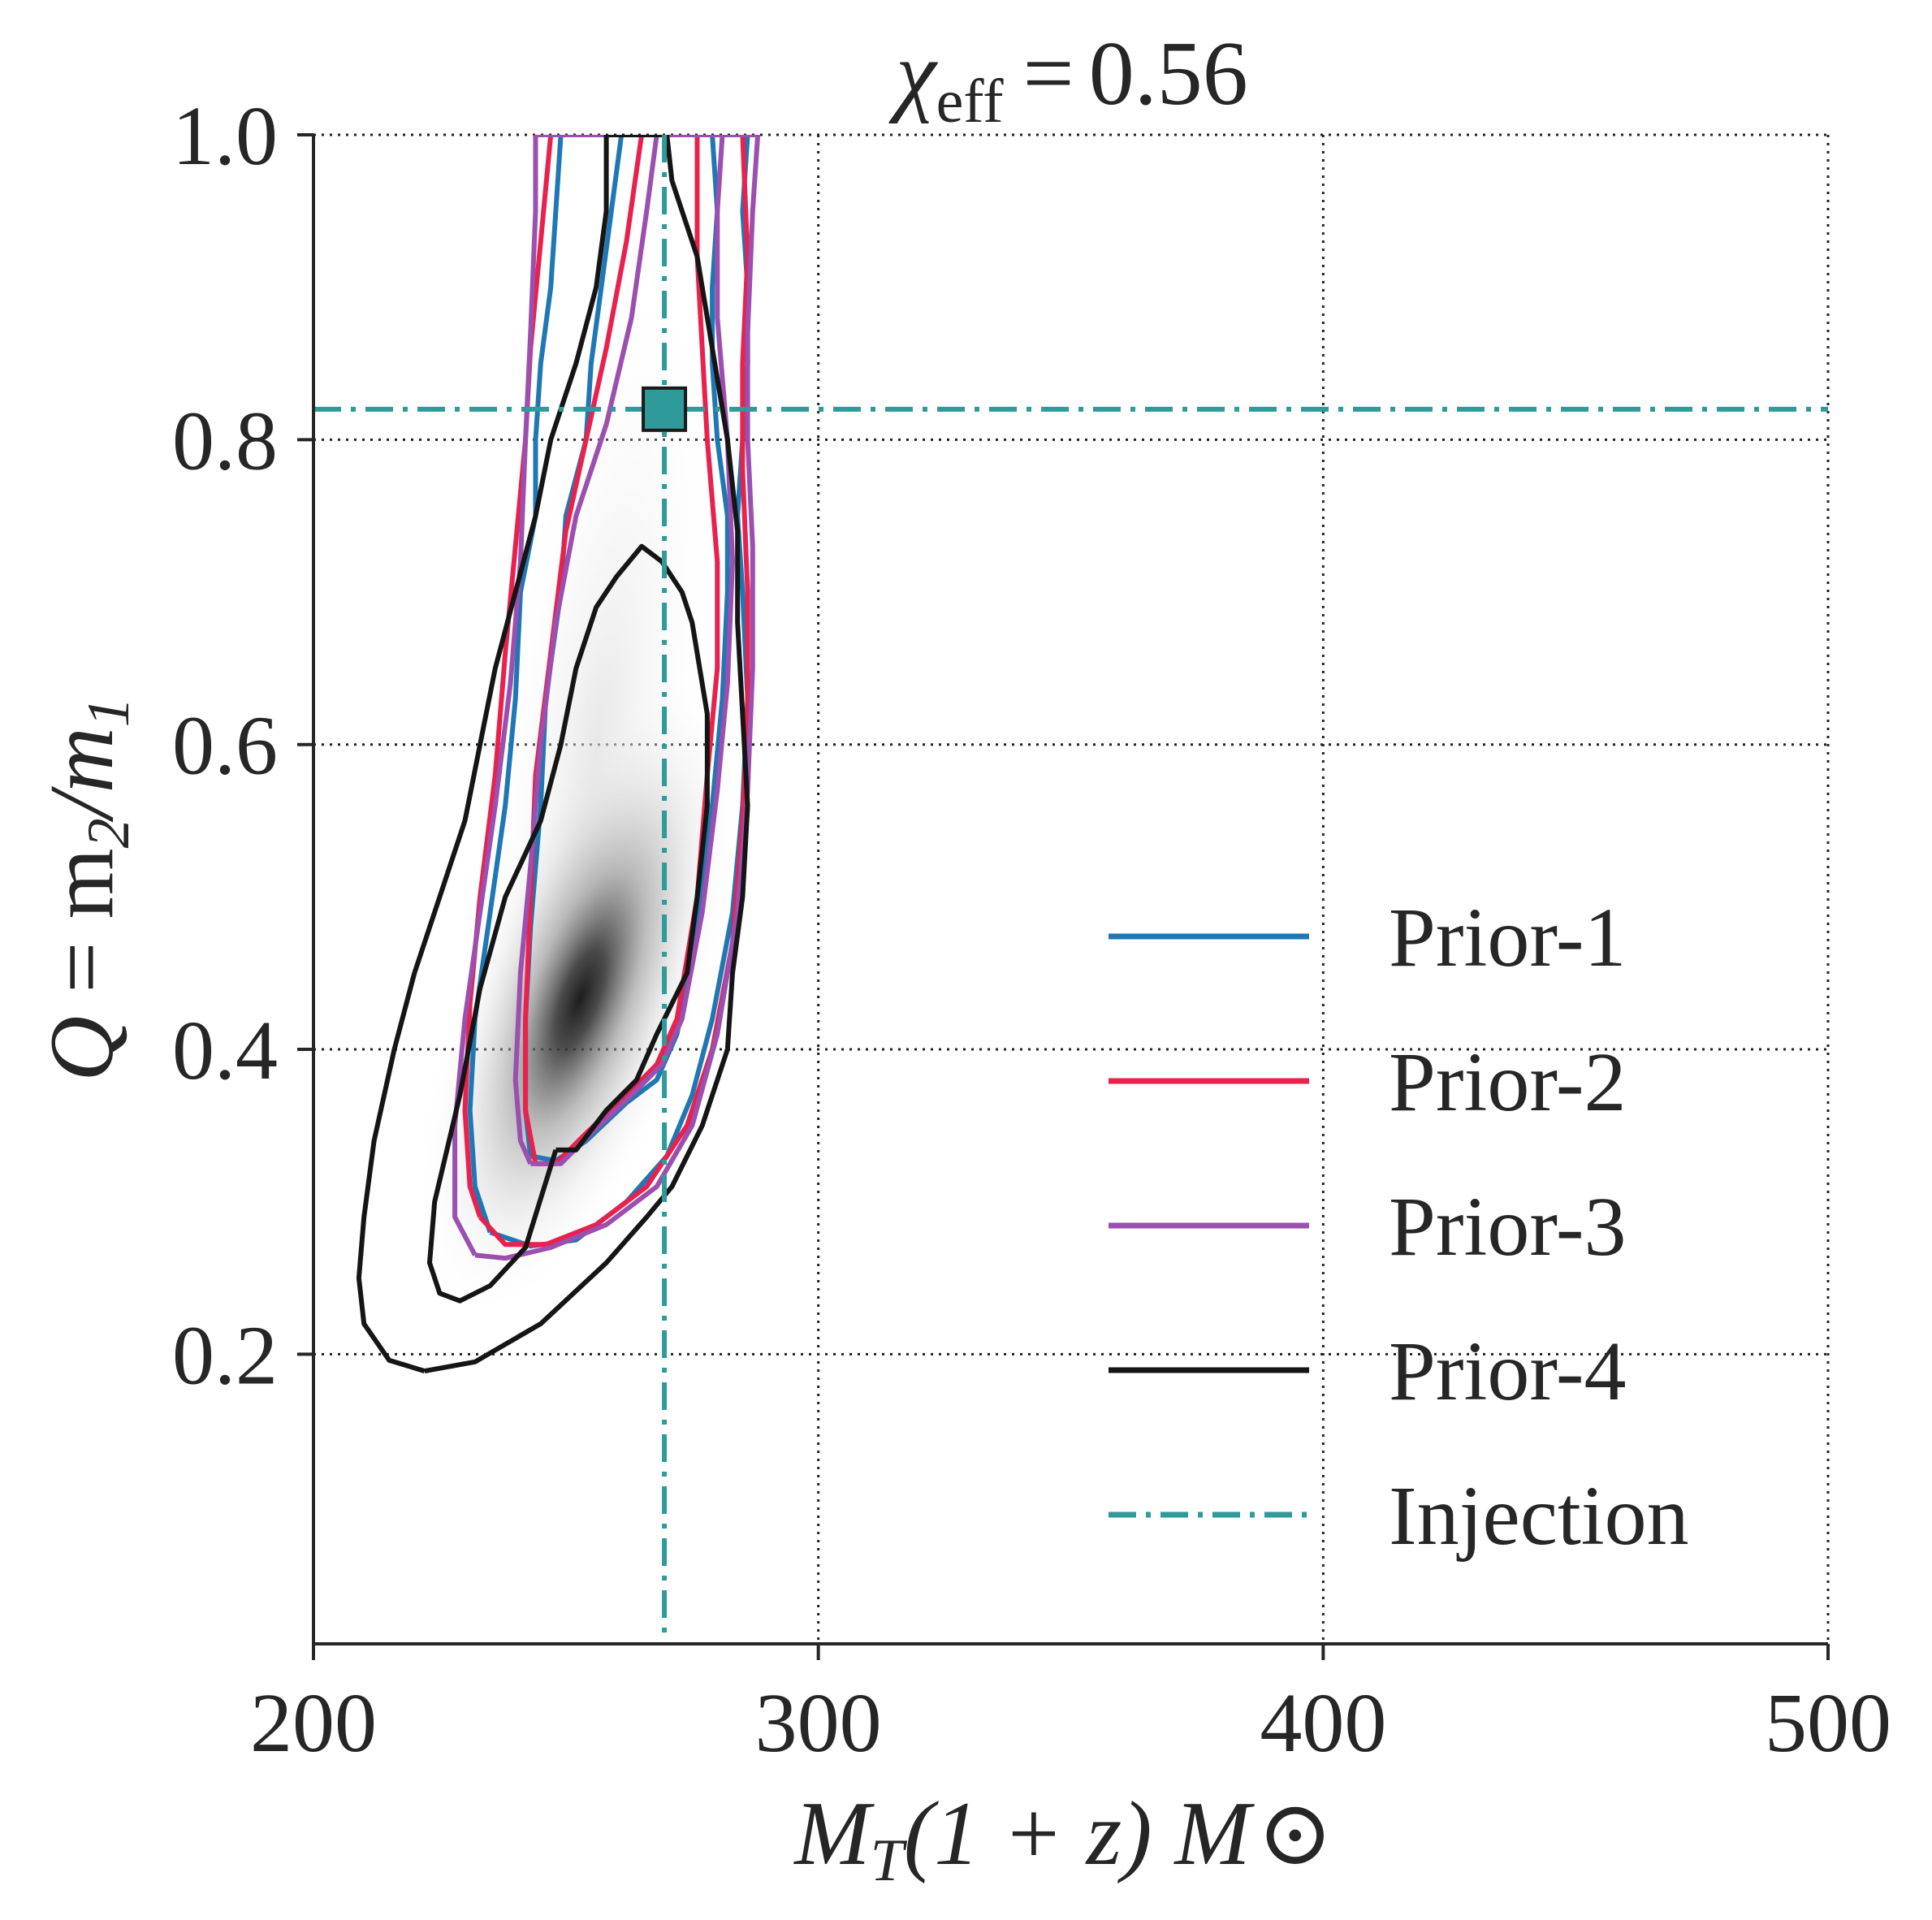 The image size is (1932, 1920). What do you see at coordinates (970, 101) in the screenshot?
I see `title-subscript: eff` at bounding box center [970, 101].